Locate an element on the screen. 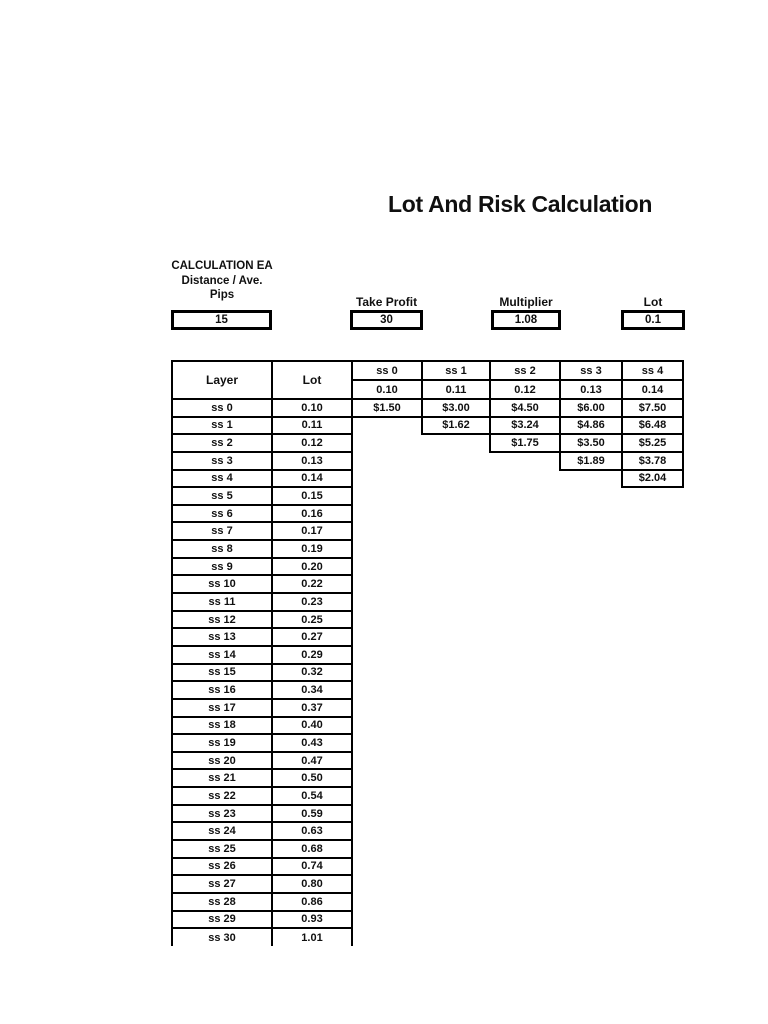 The height and width of the screenshot is (1024, 768). lot-cell: 0.40 is located at coordinates (312, 725).